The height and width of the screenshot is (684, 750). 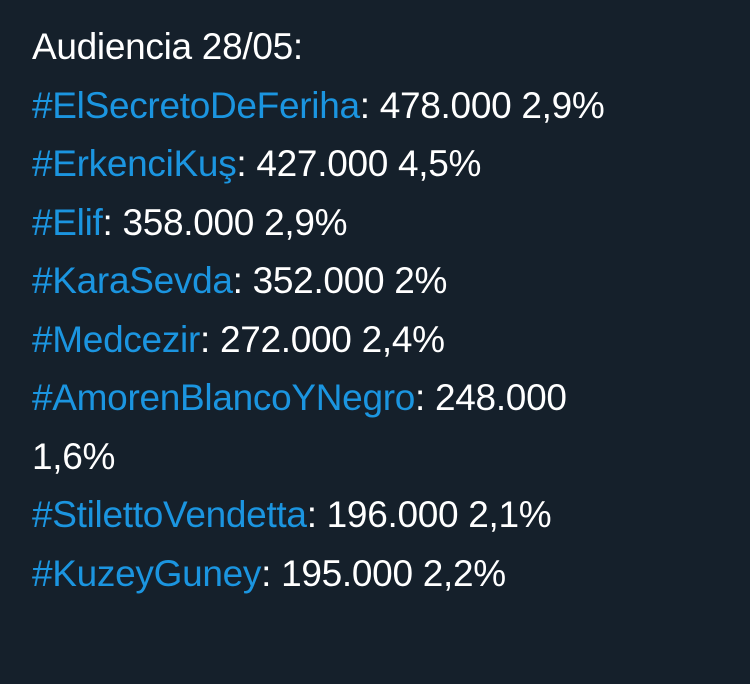 I want to click on audience-entry: #AmorenBlancoYNegro: 248.000, so click(x=376, y=398).